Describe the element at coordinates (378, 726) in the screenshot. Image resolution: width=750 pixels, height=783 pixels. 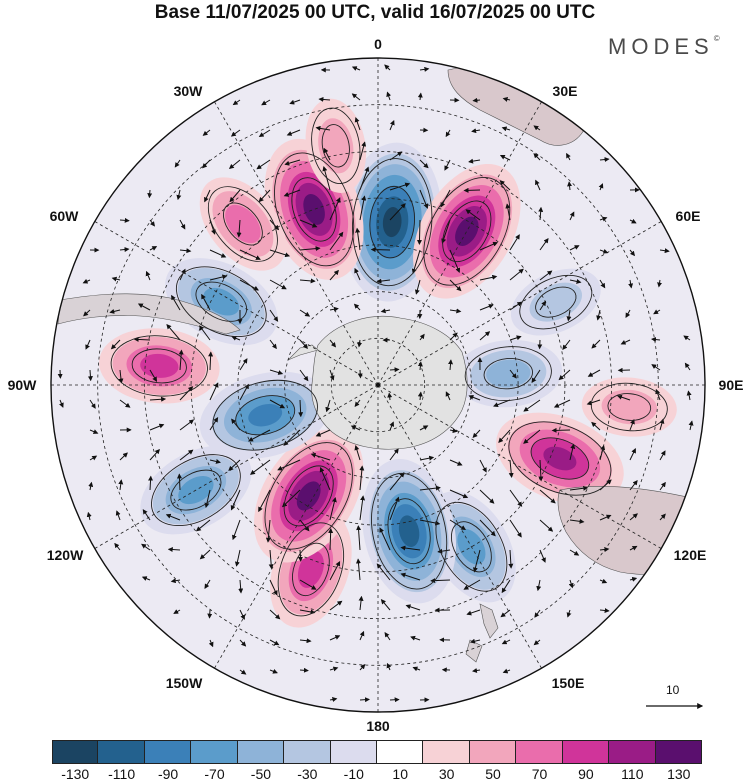
I see `lon-label-180: 180` at that location.